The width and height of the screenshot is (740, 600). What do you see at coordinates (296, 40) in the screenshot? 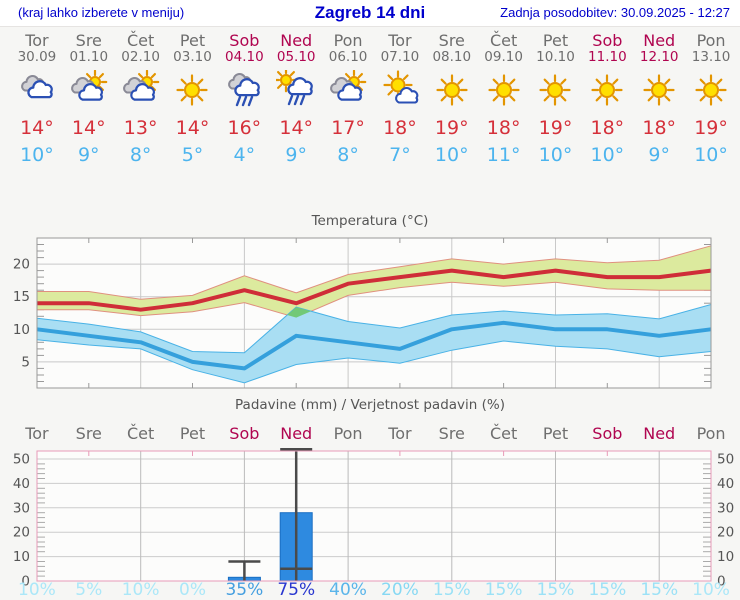
I see `day-name: Ned` at bounding box center [296, 40].